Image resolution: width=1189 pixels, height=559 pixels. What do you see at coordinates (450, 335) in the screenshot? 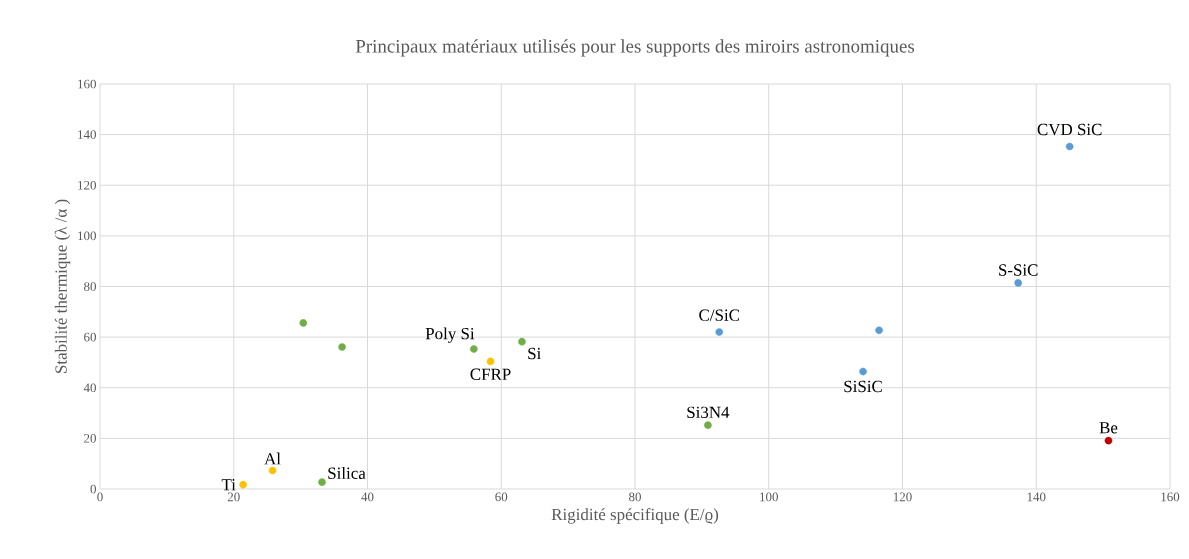
I see `annotation: Poly Si` at bounding box center [450, 335].